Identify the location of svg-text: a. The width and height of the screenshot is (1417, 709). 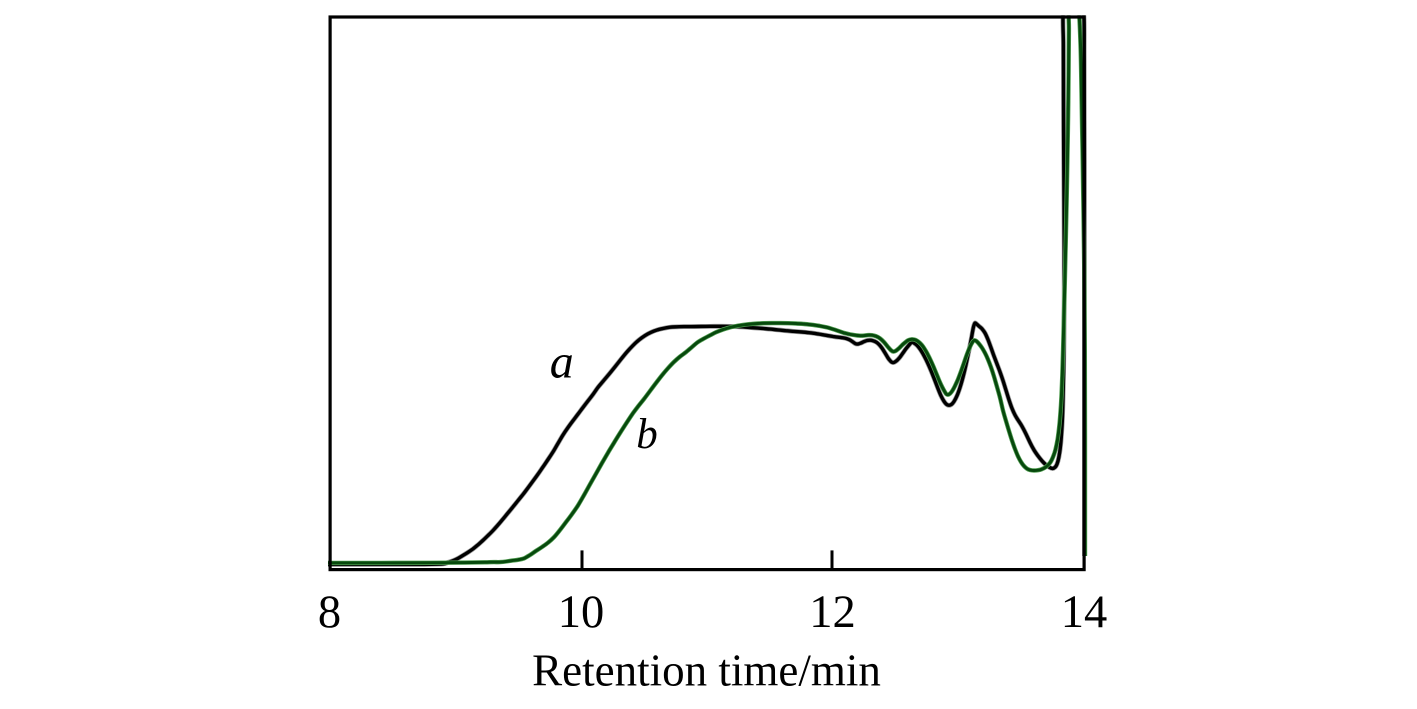
(562, 362).